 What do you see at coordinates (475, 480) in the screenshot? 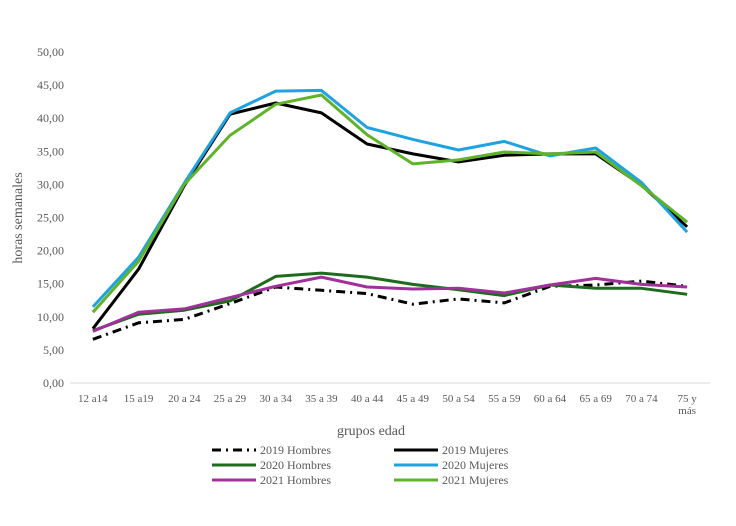
I see `legend-label: 2021 Mujeres` at bounding box center [475, 480].